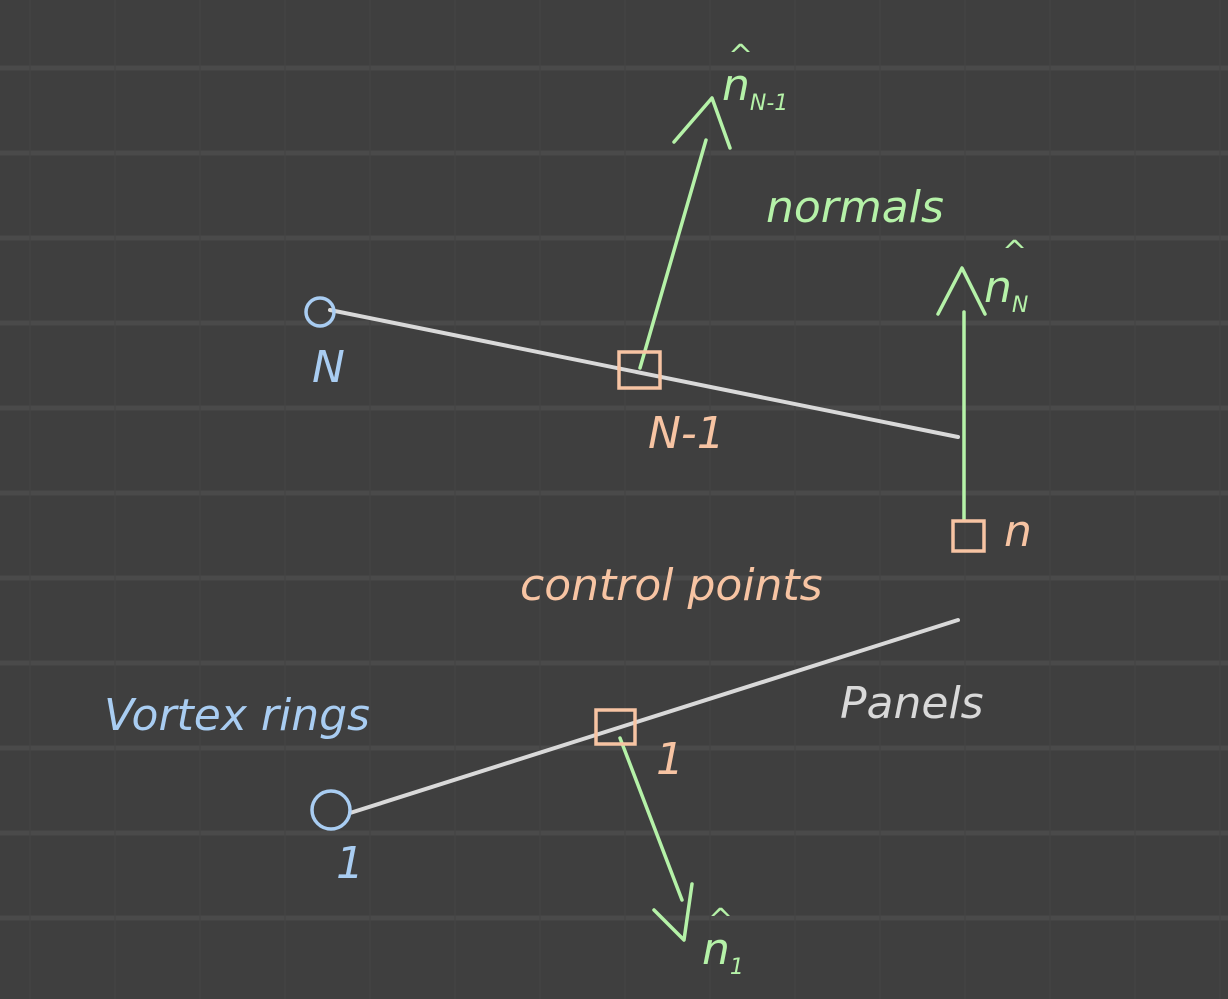 The height and width of the screenshot is (999, 1228). What do you see at coordinates (654, 716) in the screenshot?
I see `panel-line-bottom` at bounding box center [654, 716].